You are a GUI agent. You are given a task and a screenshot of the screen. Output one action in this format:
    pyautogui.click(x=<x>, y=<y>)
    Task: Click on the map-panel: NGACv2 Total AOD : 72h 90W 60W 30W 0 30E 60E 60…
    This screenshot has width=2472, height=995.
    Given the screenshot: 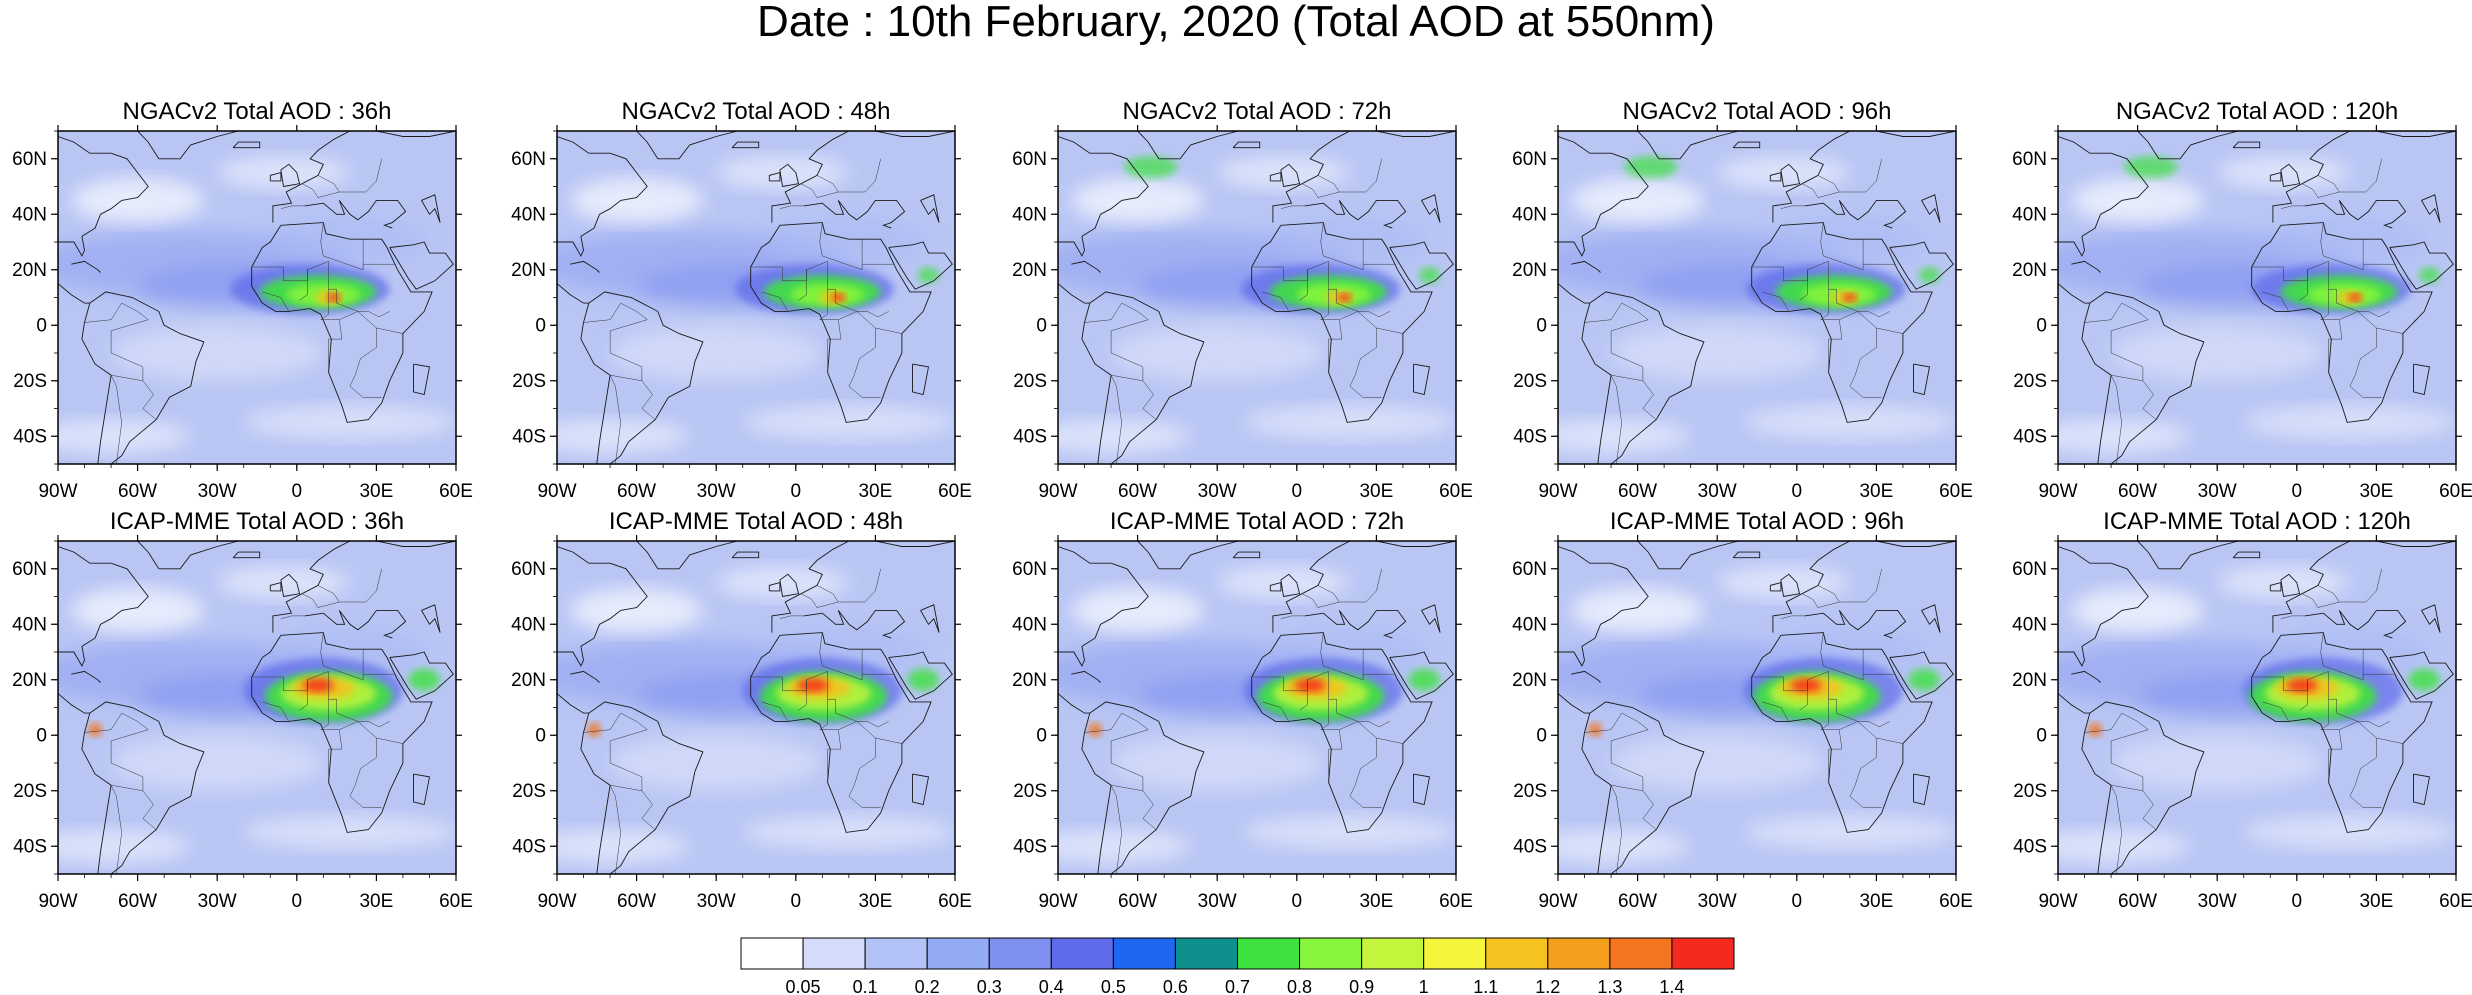 What is the action you would take?
    pyautogui.click(x=1242, y=300)
    